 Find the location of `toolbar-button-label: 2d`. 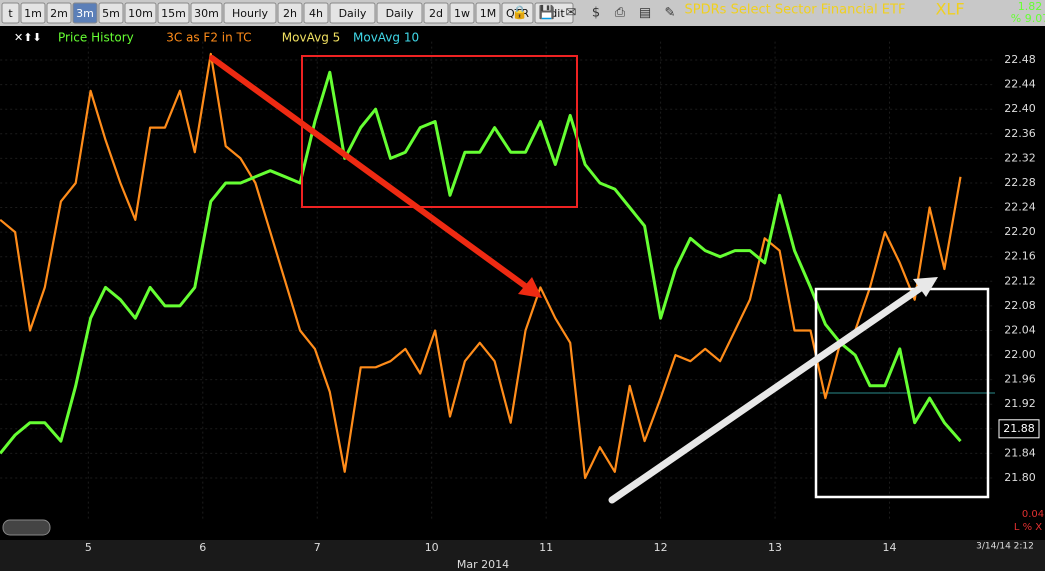

toolbar-button-label: 2d is located at coordinates (436, 13).